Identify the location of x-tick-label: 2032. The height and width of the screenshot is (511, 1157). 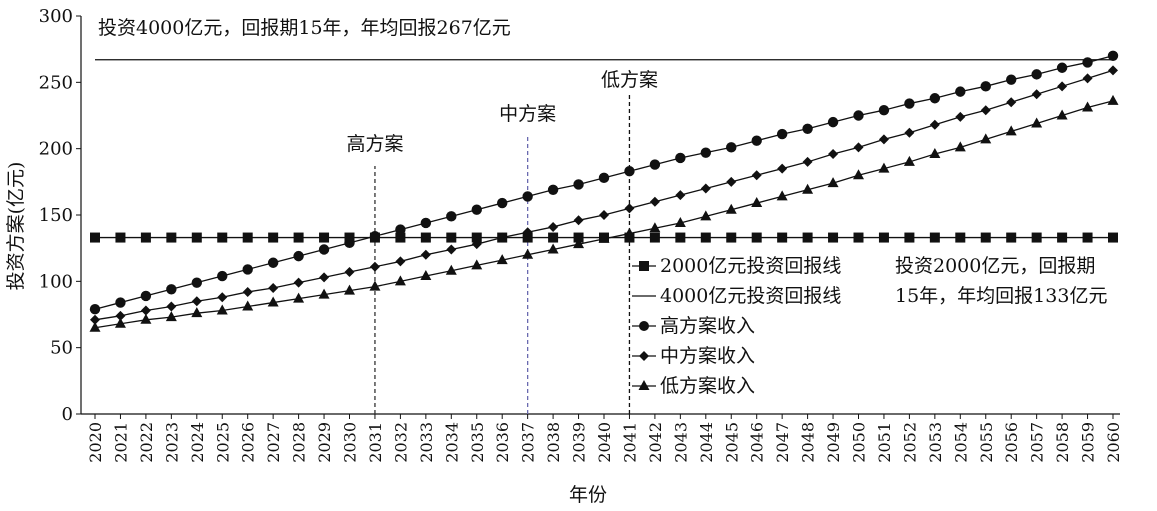
(400, 442).